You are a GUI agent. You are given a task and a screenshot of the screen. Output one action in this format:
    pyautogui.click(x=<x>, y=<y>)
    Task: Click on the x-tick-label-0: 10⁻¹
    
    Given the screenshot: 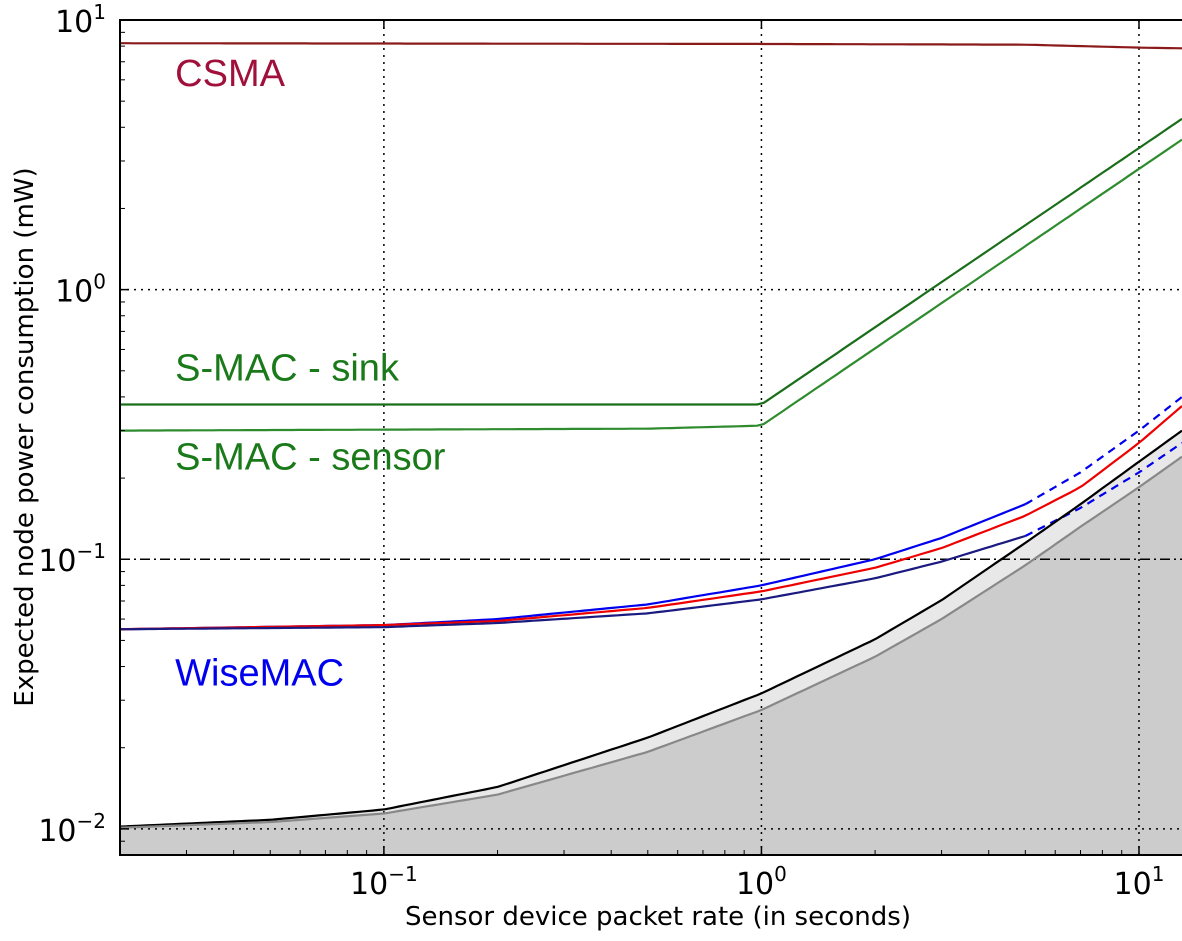 What is the action you would take?
    pyautogui.click(x=384, y=882)
    